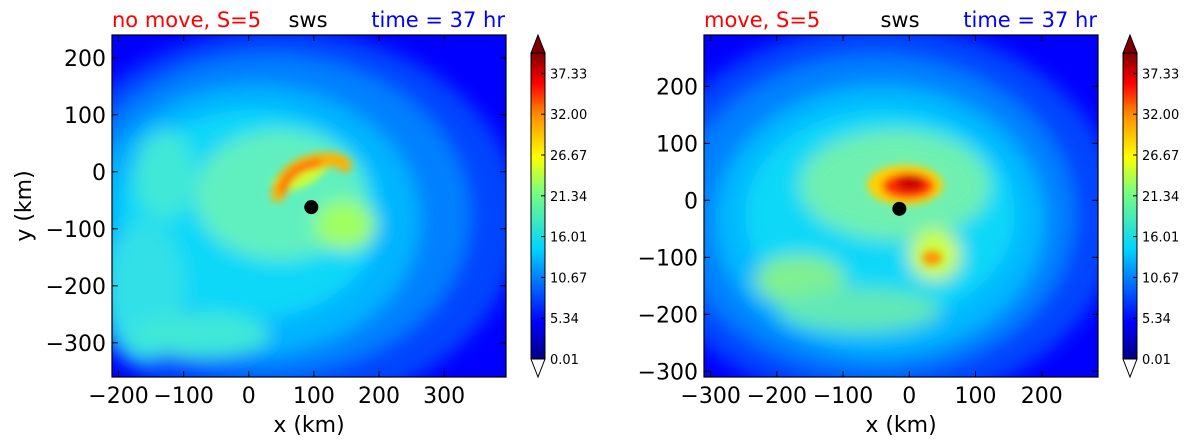 This screenshot has width=1190, height=447. I want to click on x-tick-label: 300, so click(444, 396).